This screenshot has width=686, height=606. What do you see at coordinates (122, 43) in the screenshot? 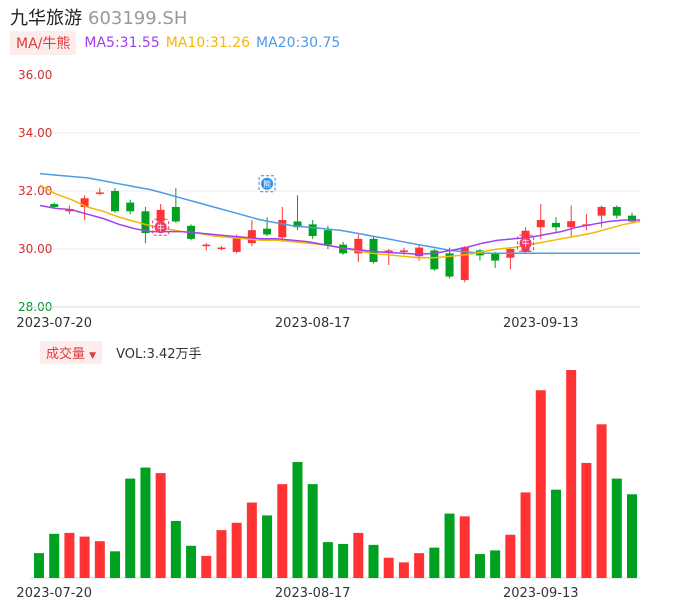
I see `ma5-label: MA5:31.55` at bounding box center [122, 43].